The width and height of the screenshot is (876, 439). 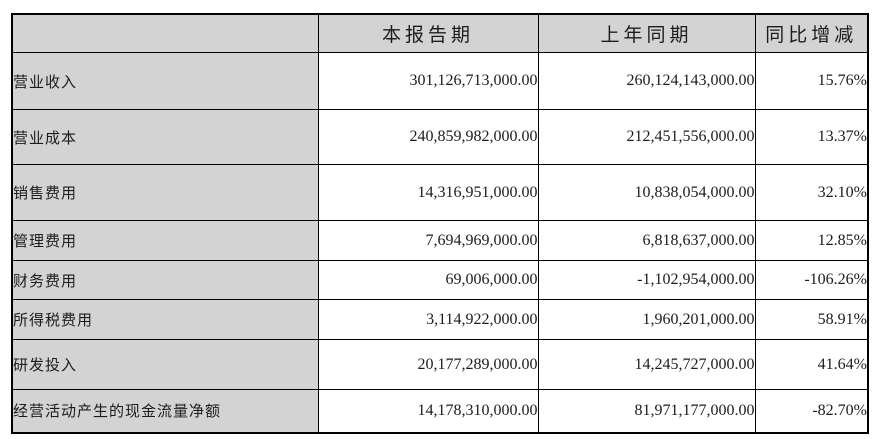 What do you see at coordinates (165, 319) in the screenshot?
I see `row-label-cell: 所得税费用` at bounding box center [165, 319].